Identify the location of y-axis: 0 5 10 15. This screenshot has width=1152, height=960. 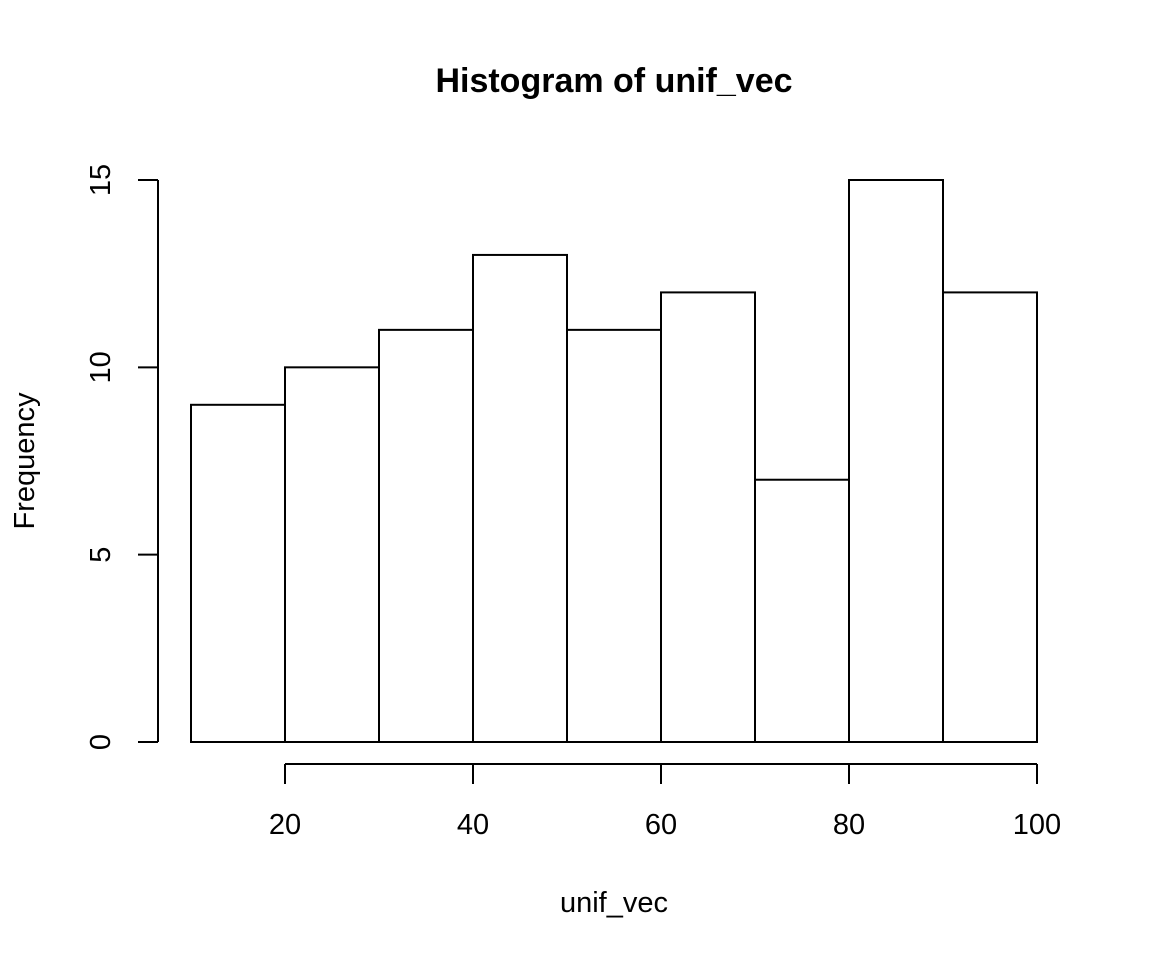
(122, 457).